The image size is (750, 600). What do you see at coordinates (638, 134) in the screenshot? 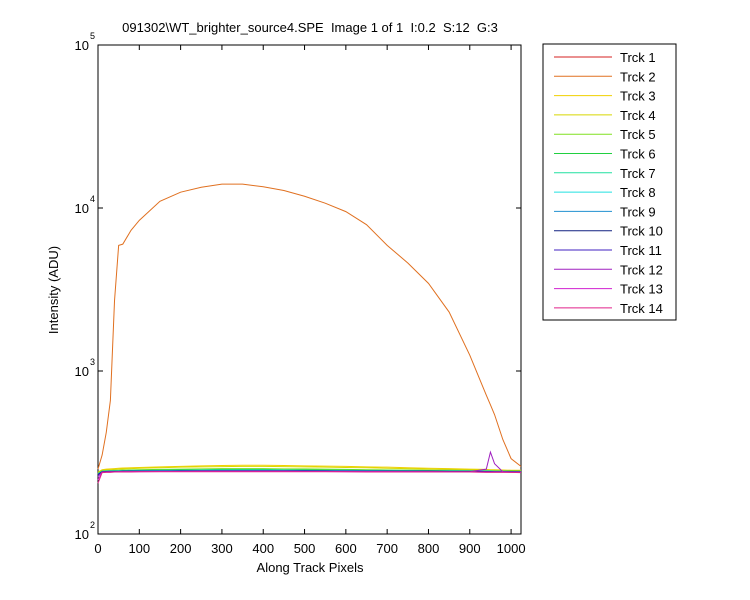
I see `legend-label: Trck 5` at bounding box center [638, 134].